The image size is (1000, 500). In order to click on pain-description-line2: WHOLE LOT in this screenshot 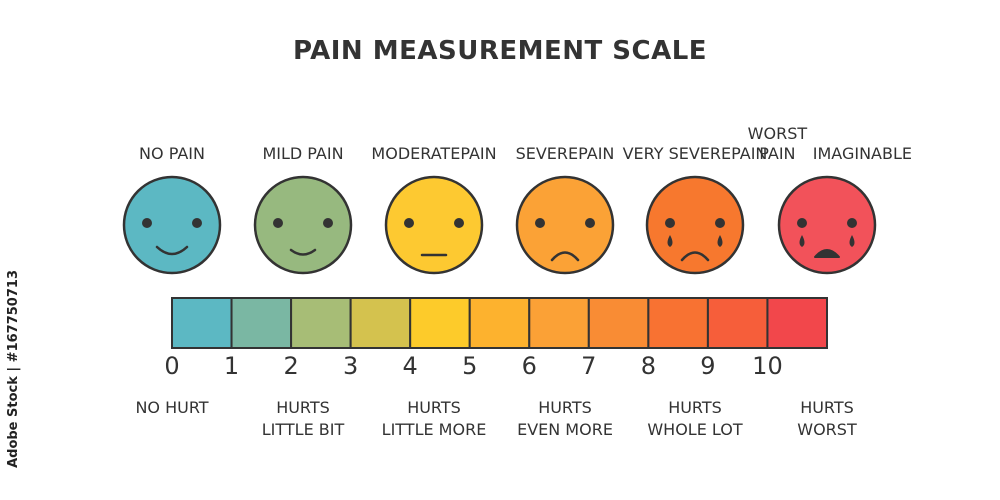, I will do `click(695, 429)`.